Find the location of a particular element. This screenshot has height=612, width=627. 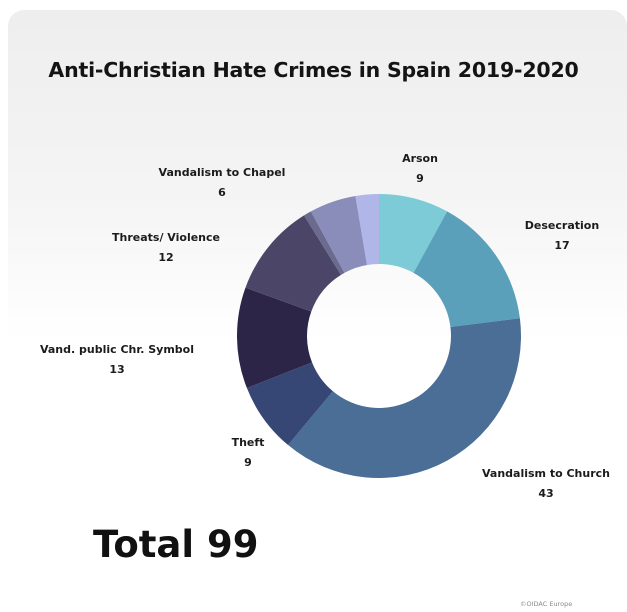

label-desecration-name: Desecration is located at coordinates (562, 225).